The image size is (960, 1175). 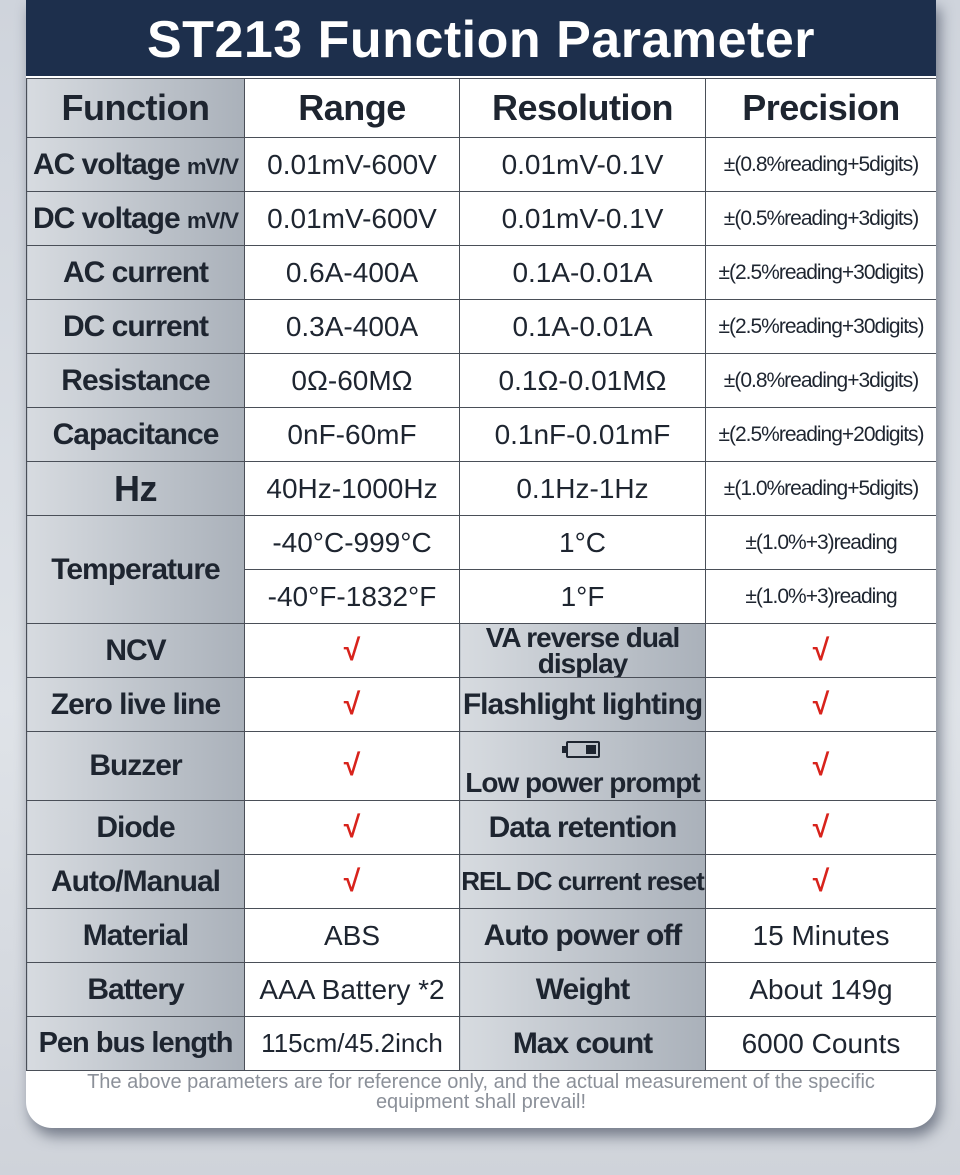 I want to click on precision-cell: ±(0.8%reading+3digits), so click(x=820, y=380).